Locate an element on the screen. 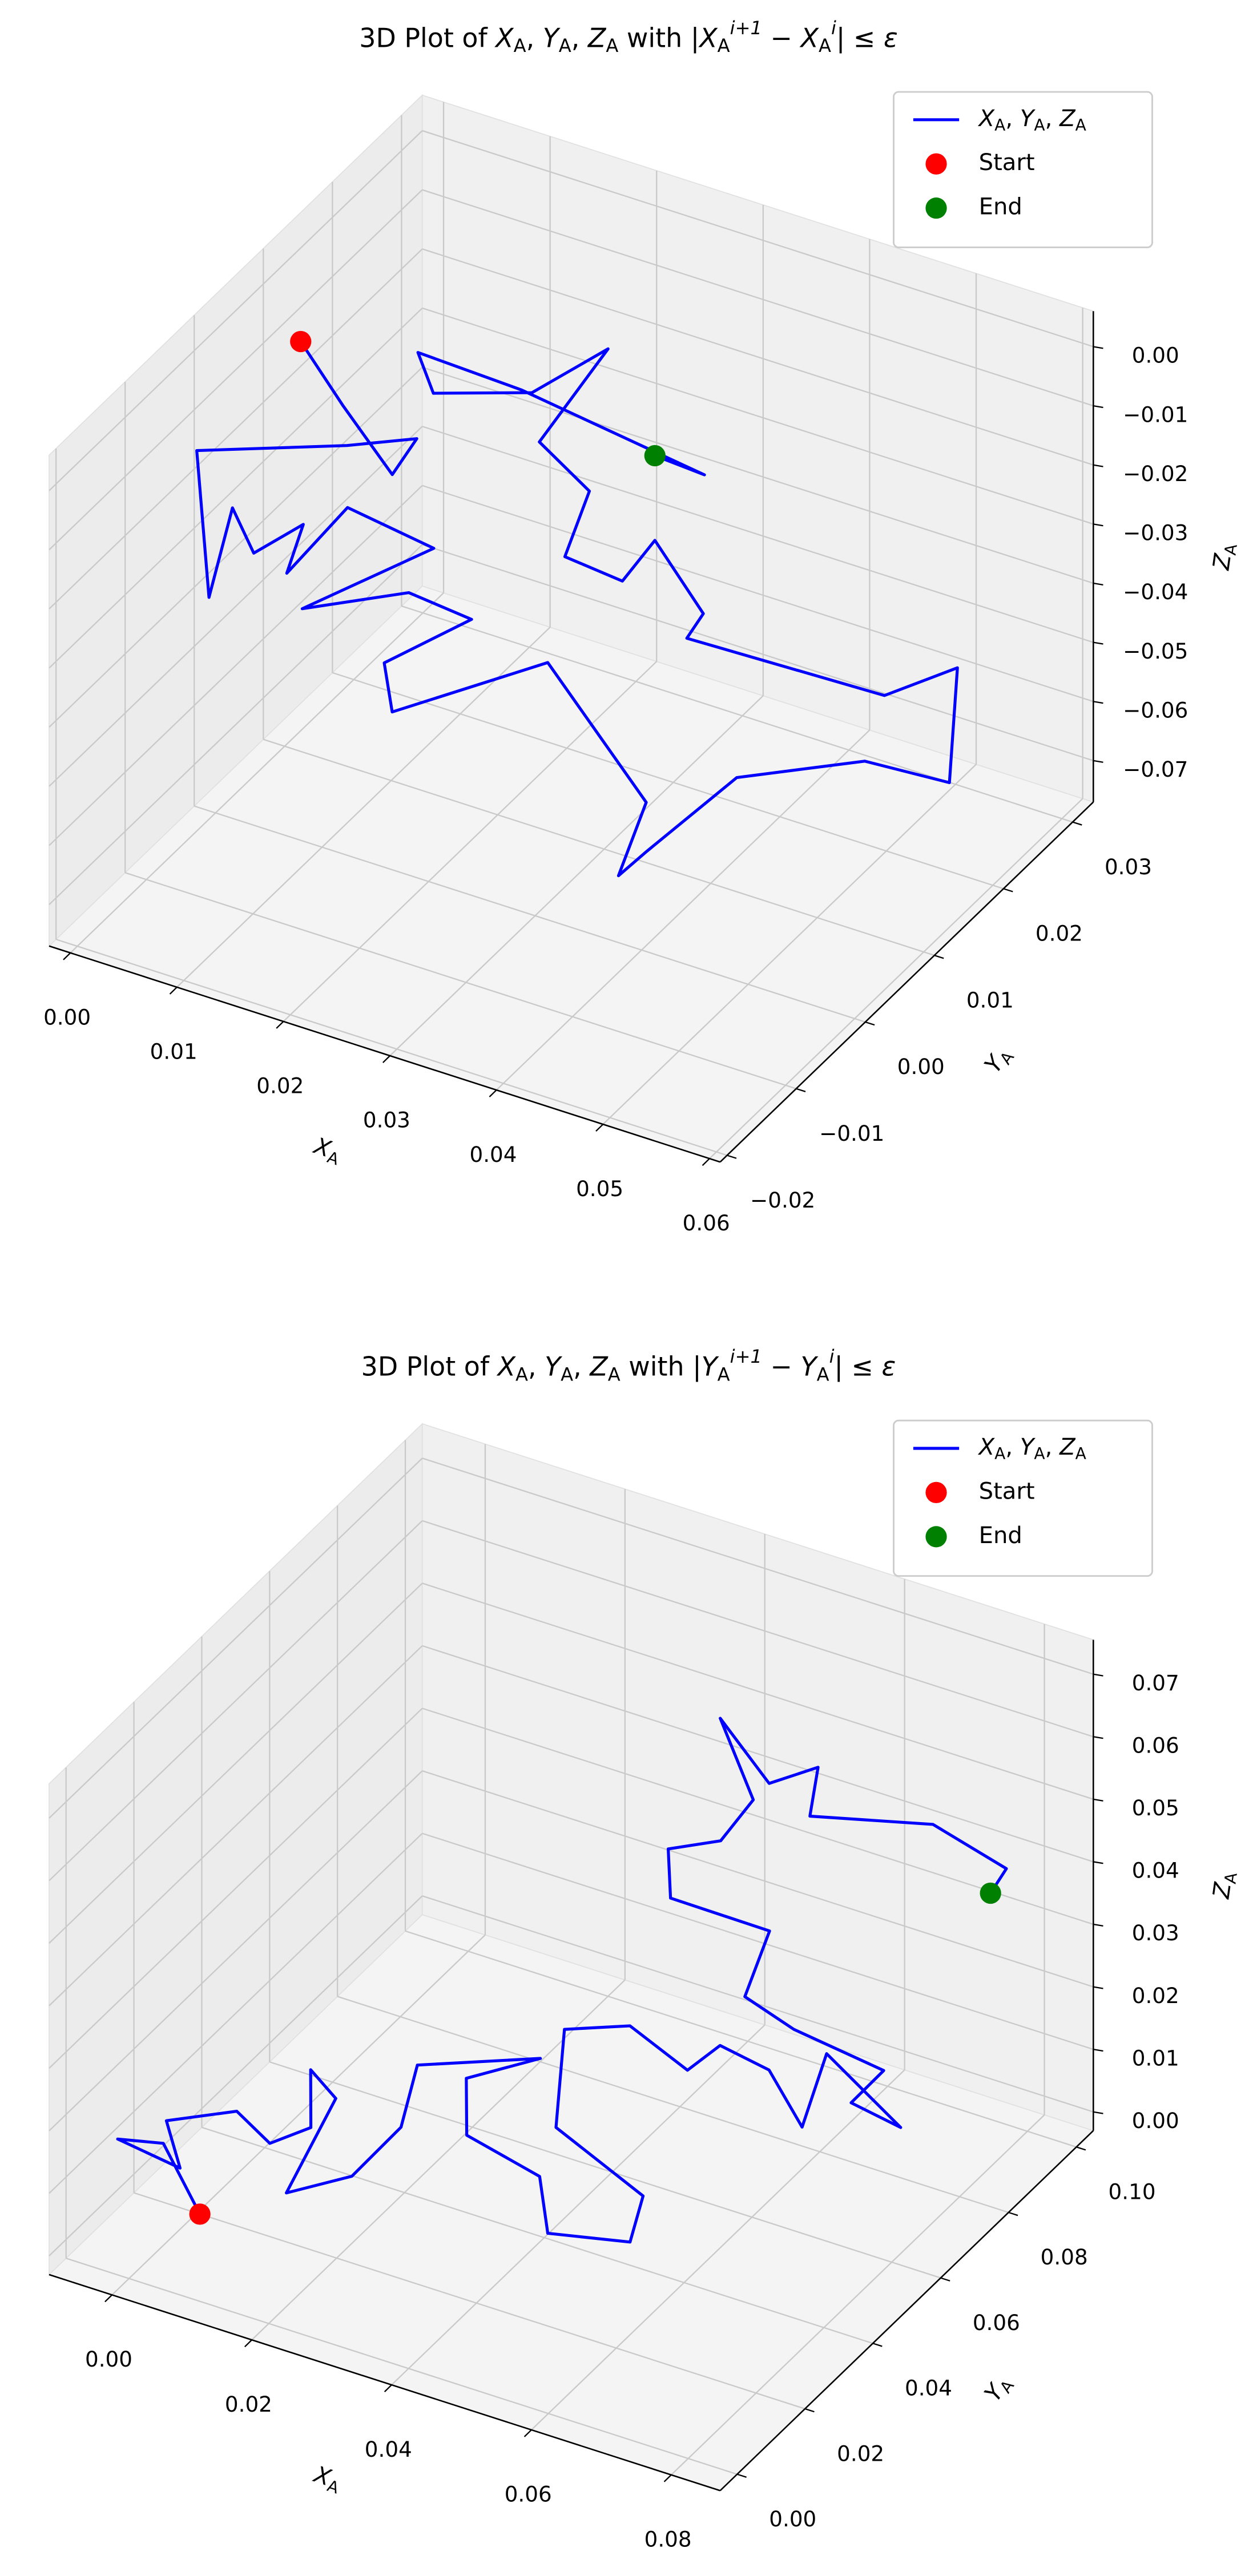  legend-label: Start is located at coordinates (1007, 1491).